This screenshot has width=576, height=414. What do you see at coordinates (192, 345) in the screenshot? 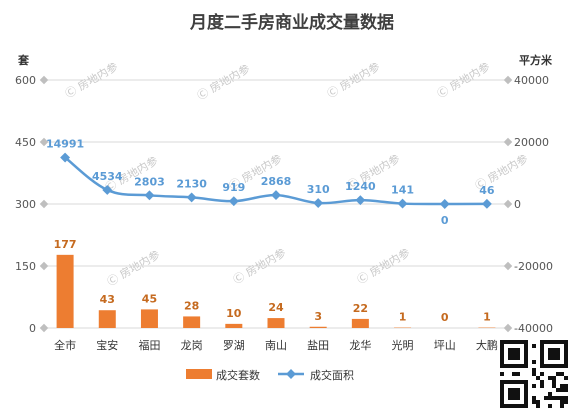
I see `category-label: 龙岗` at bounding box center [192, 345].